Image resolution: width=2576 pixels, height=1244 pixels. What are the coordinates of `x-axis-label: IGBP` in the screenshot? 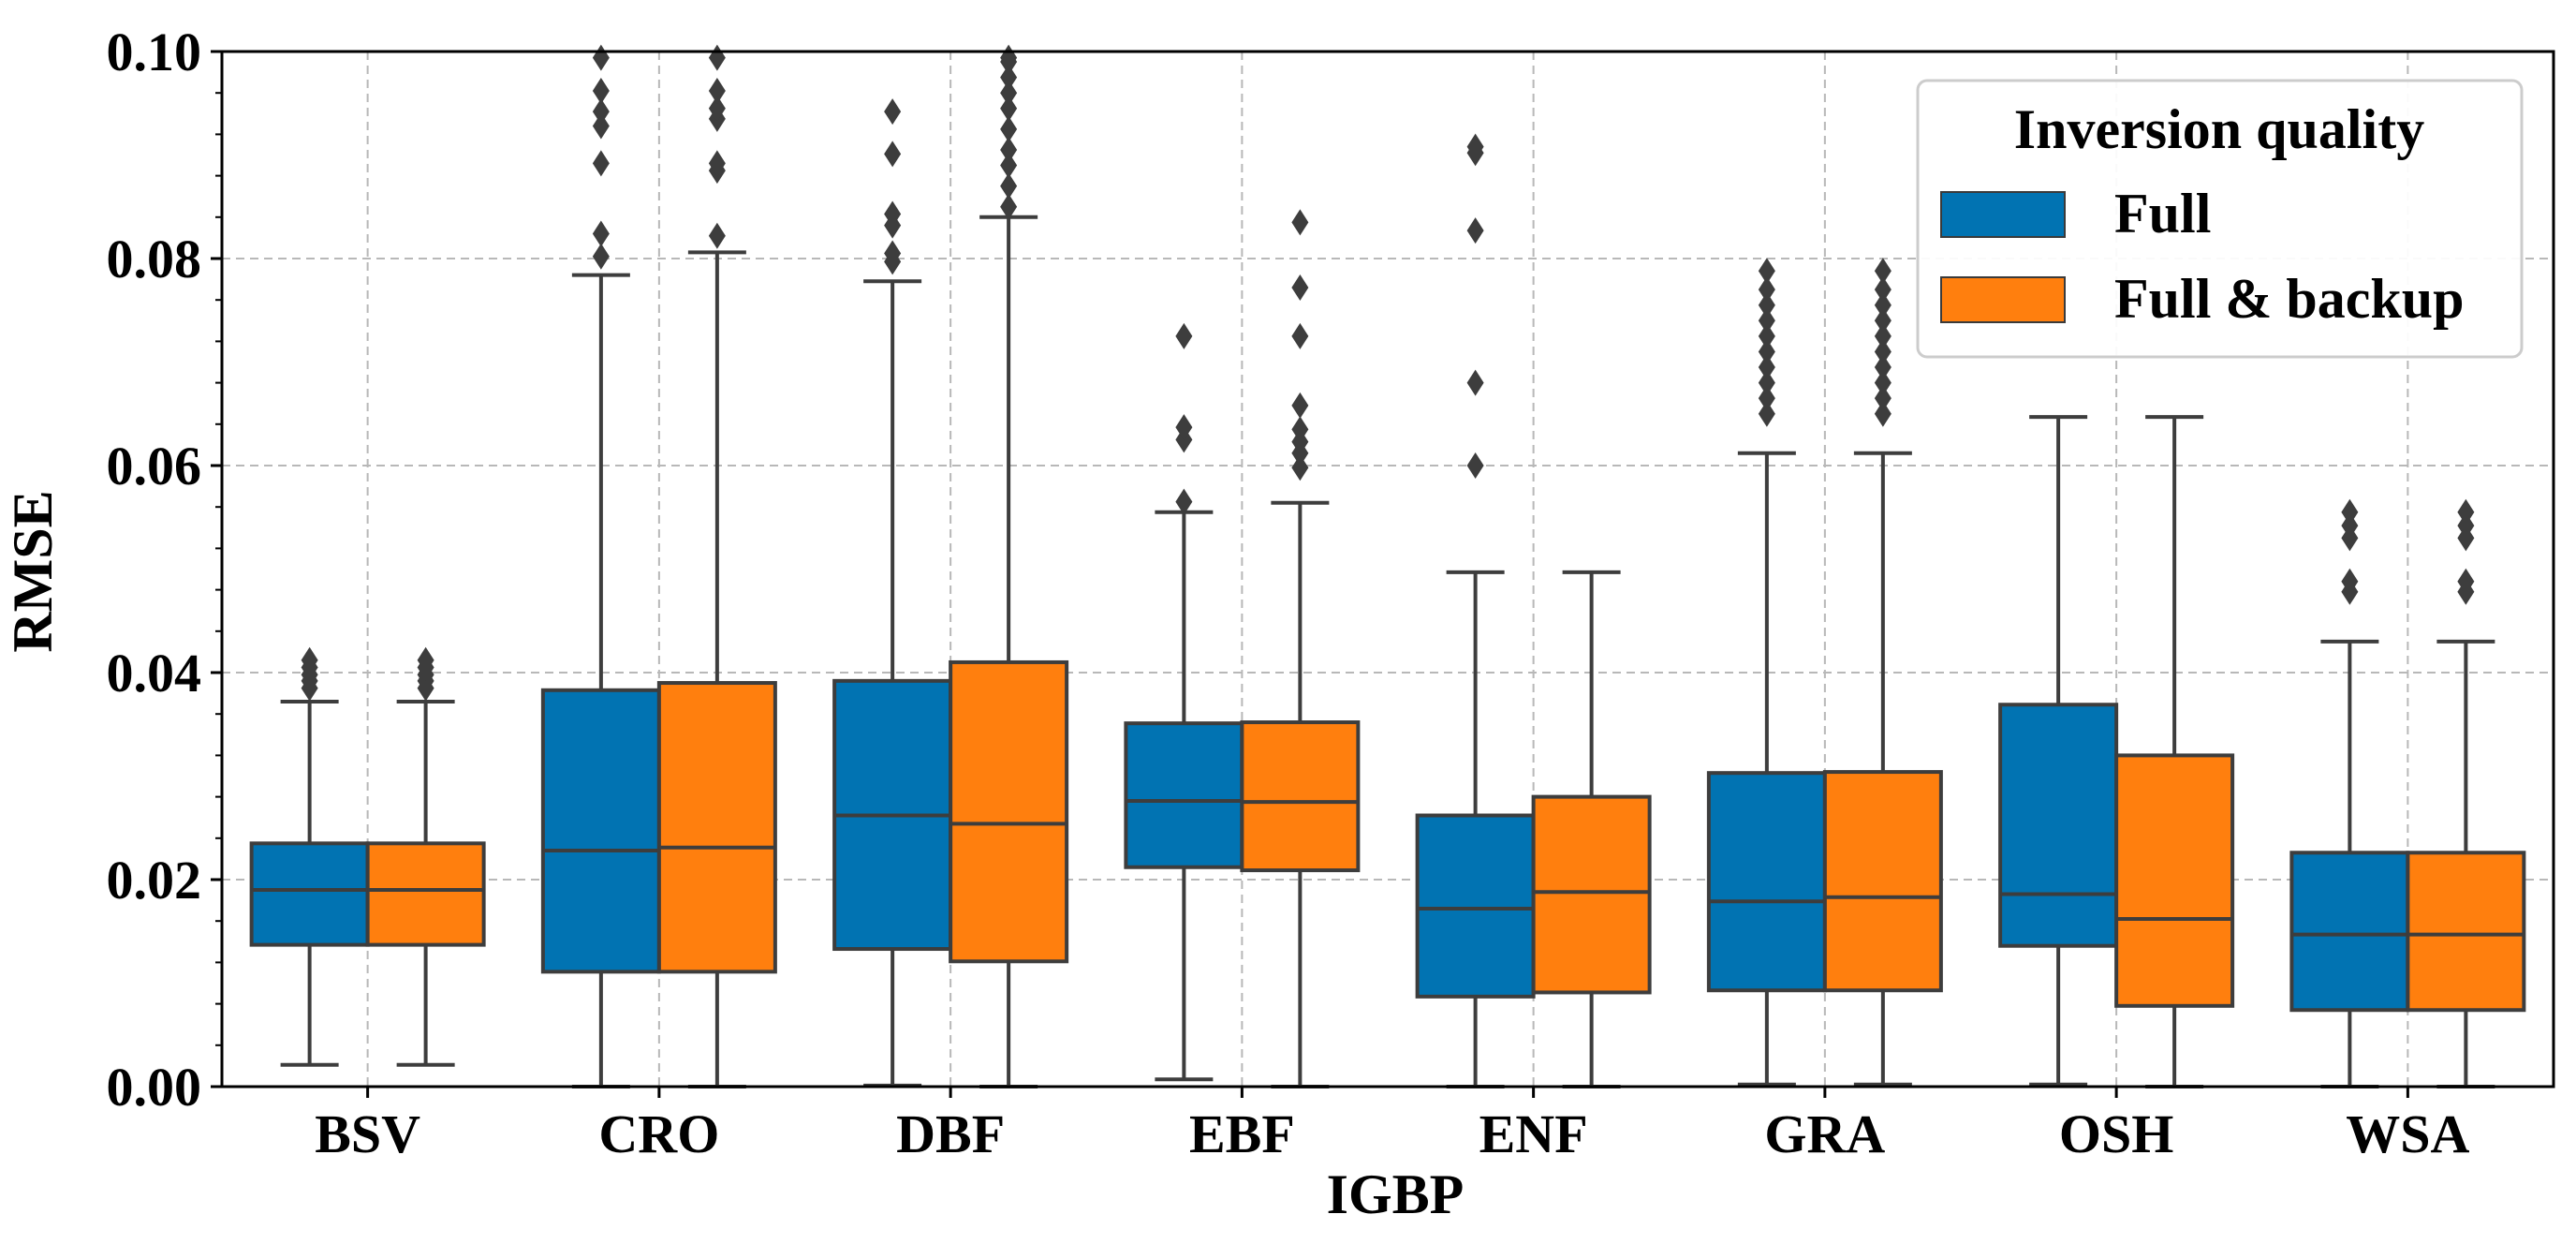 It's located at (1396, 1194).